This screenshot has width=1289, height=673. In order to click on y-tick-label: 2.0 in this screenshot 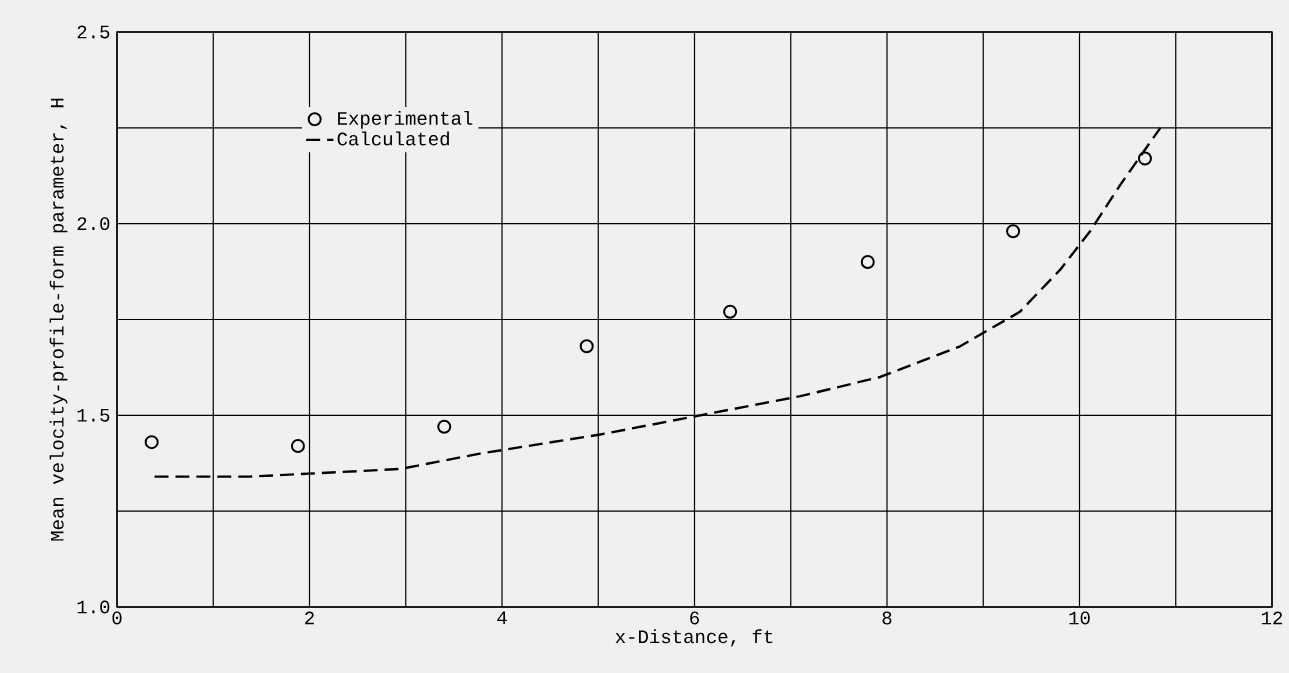, I will do `click(93, 224)`.